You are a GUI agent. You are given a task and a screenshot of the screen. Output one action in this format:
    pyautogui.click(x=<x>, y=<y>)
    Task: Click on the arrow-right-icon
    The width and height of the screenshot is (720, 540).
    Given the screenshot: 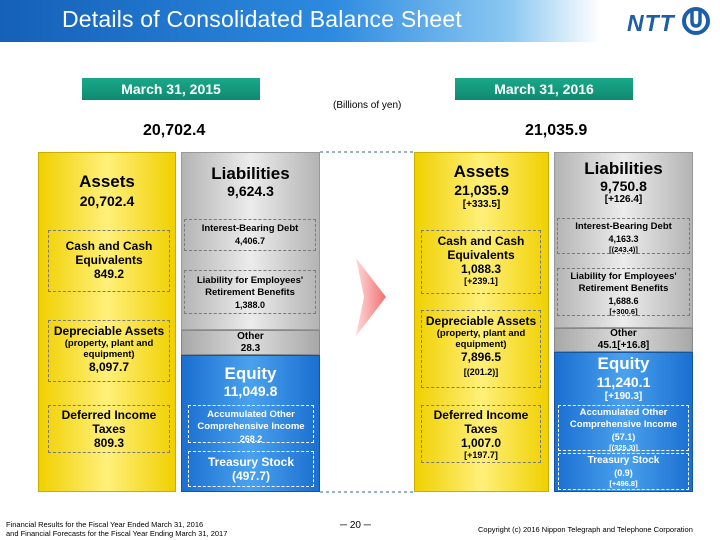 What is the action you would take?
    pyautogui.click(x=371, y=297)
    